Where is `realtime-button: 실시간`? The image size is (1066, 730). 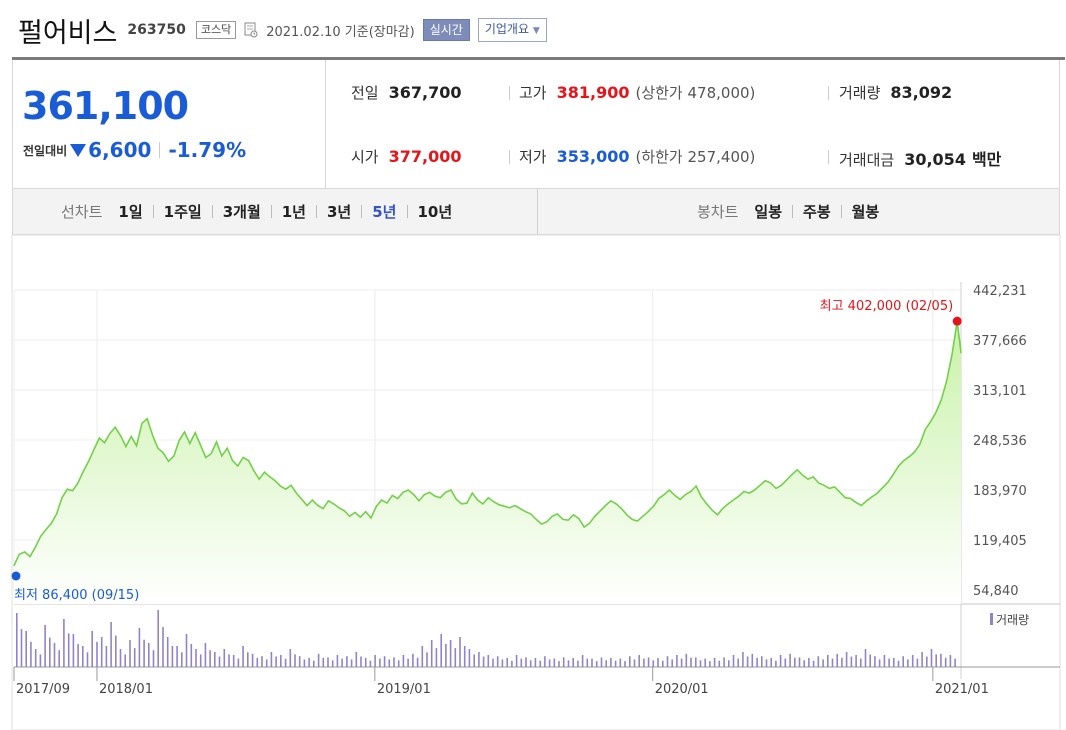 realtime-button: 실시간 is located at coordinates (446, 30).